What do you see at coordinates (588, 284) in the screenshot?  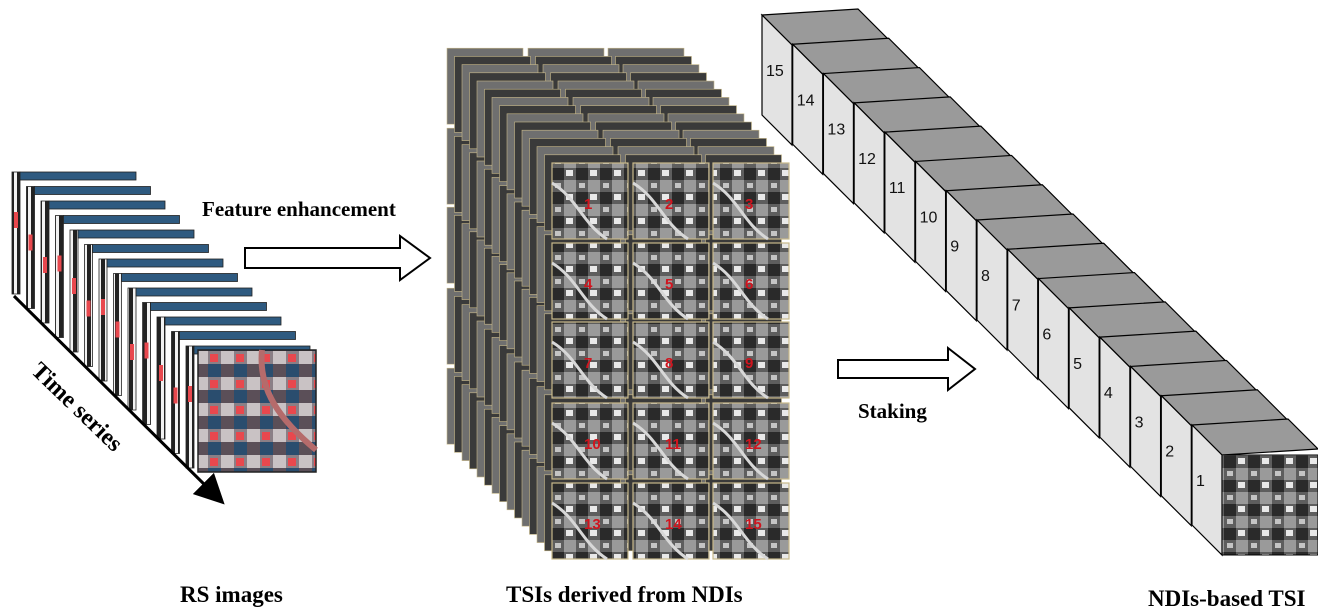 I see `tsi-tile-number: 4` at bounding box center [588, 284].